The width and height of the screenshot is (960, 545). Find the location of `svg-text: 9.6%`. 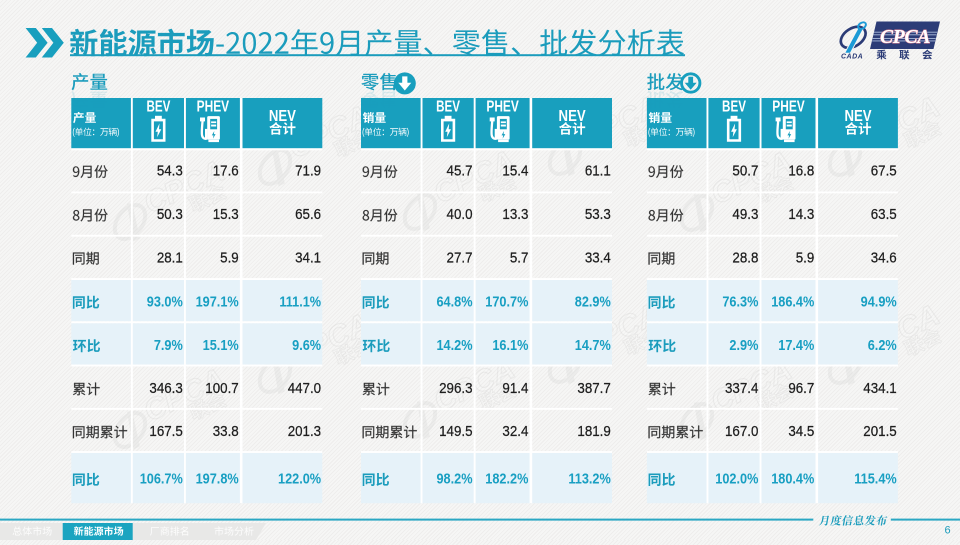

svg-text: 9.6% is located at coordinates (306, 345).